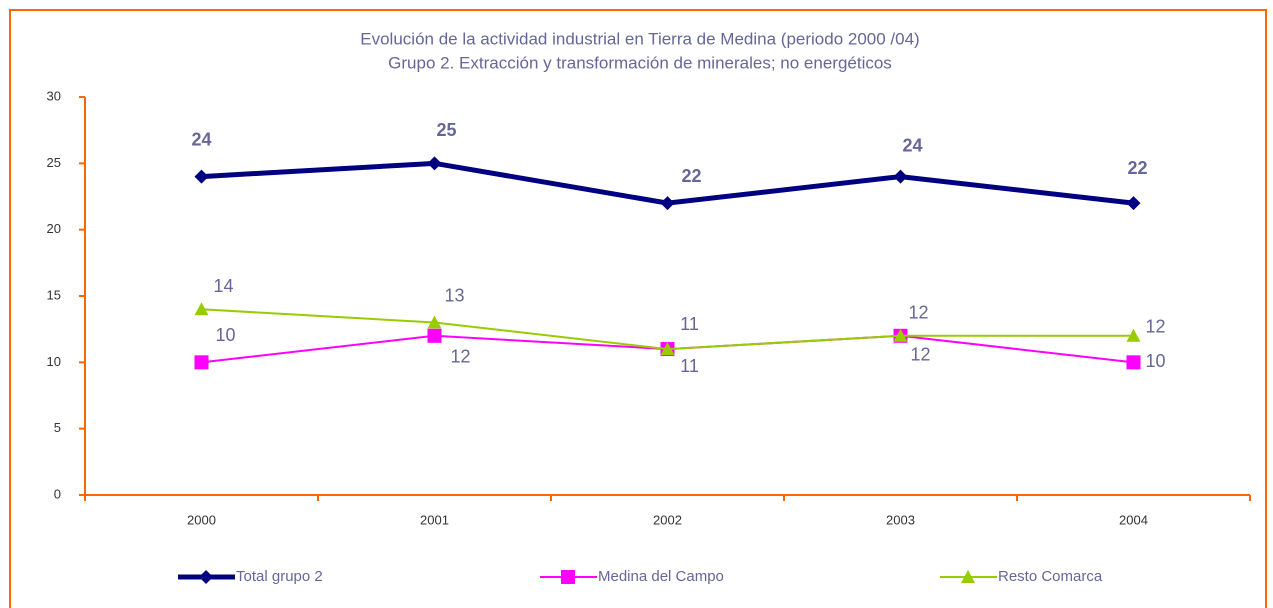 The width and height of the screenshot is (1273, 608). Describe the element at coordinates (1050, 576) in the screenshot. I see `legend-label: Resto Comarca` at that location.